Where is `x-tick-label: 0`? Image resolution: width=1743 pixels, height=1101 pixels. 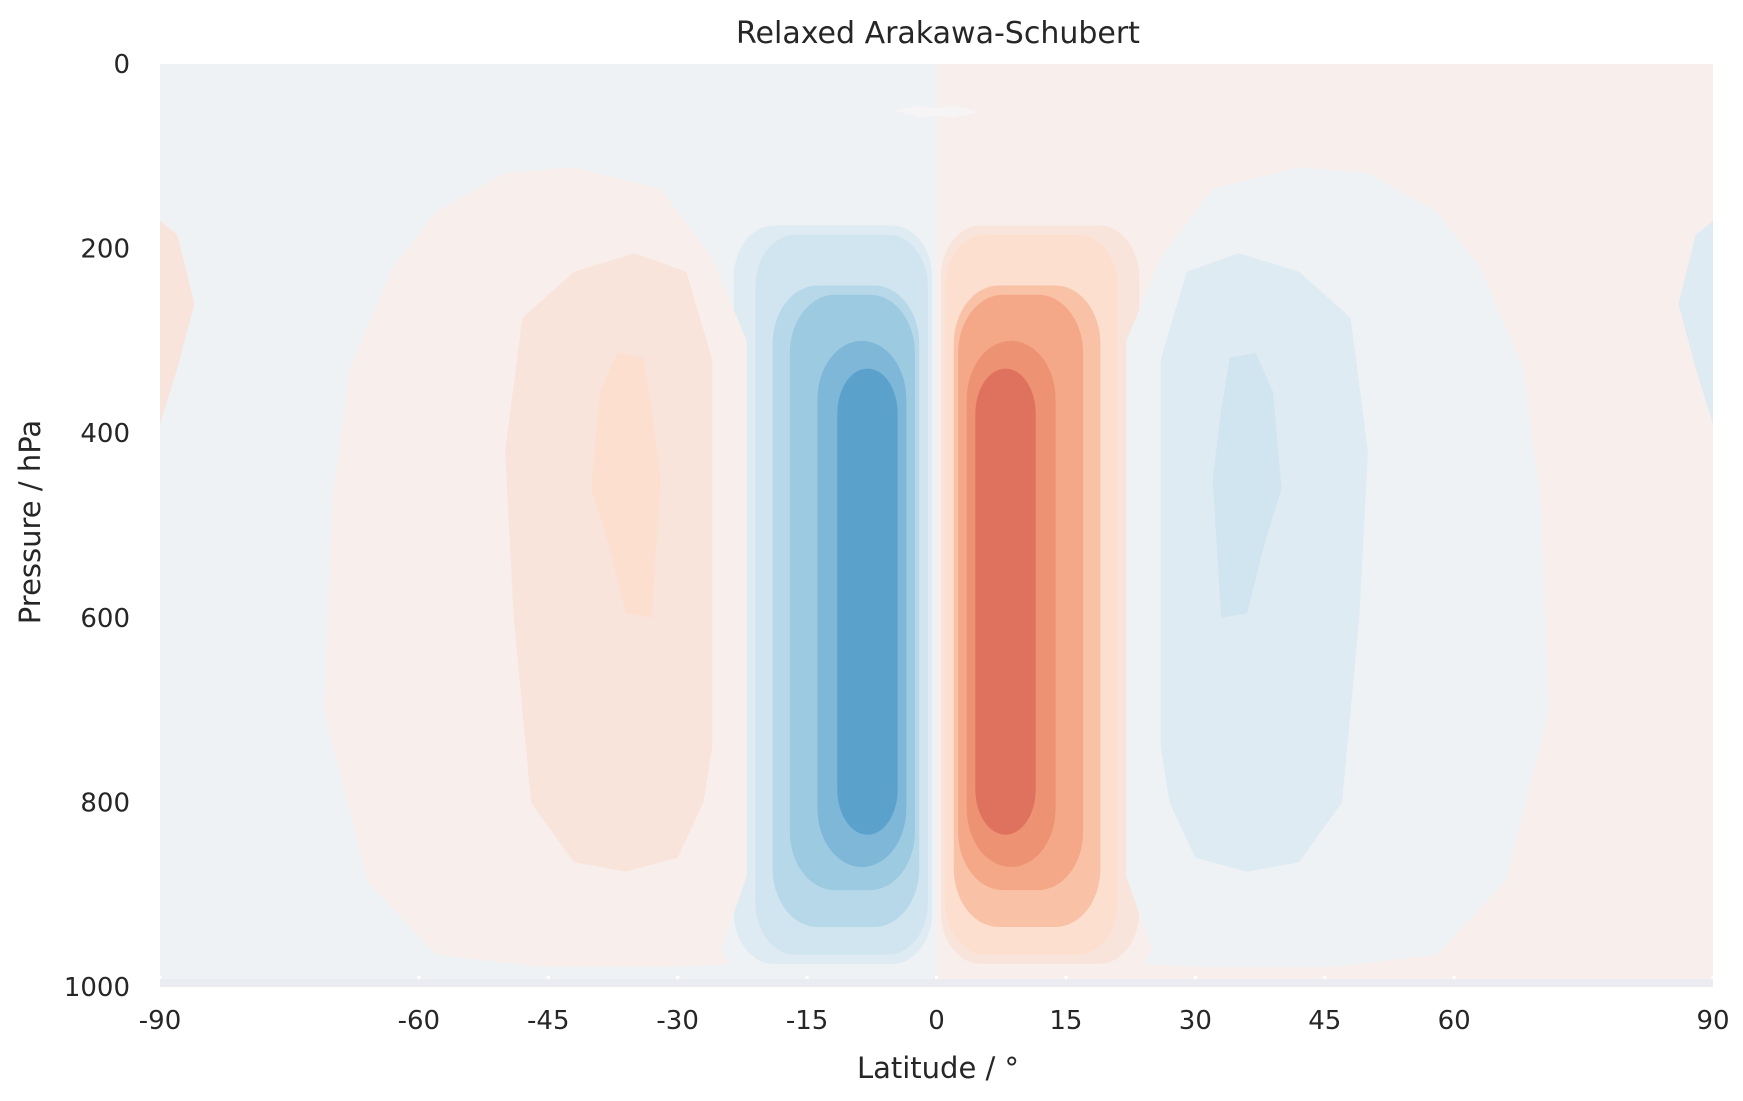
x-tick-label: 0 is located at coordinates (936, 1021).